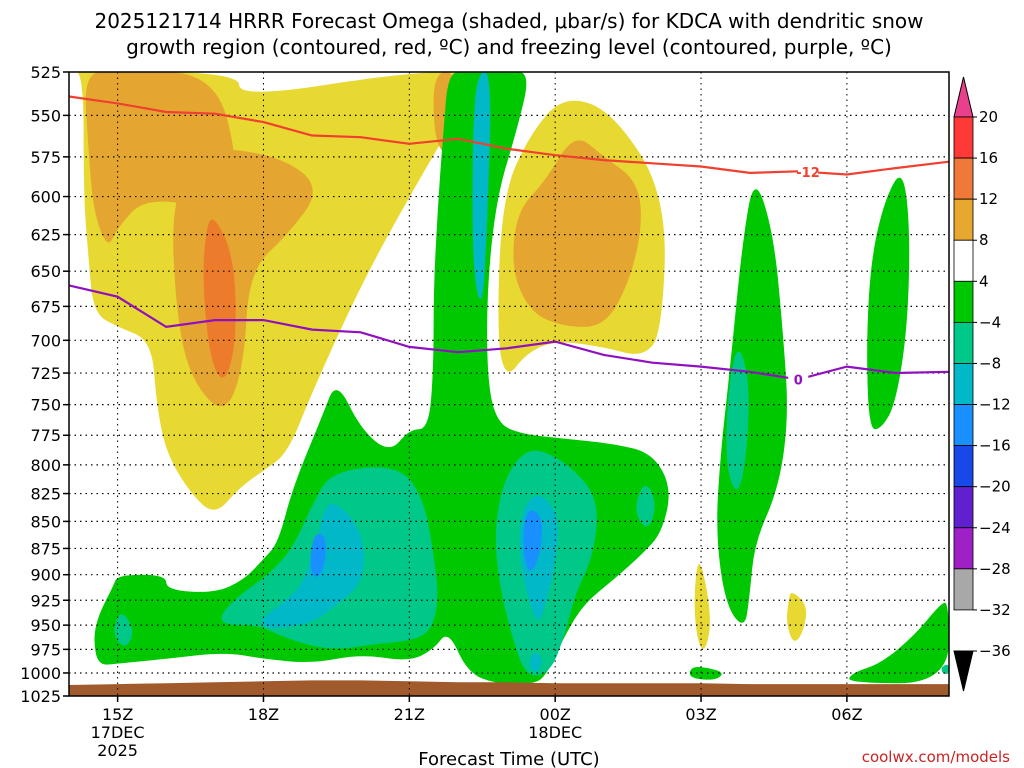 The image size is (1024, 768). What do you see at coordinates (936, 757) in the screenshot?
I see `credit-text: coolwx.com/models` at bounding box center [936, 757].